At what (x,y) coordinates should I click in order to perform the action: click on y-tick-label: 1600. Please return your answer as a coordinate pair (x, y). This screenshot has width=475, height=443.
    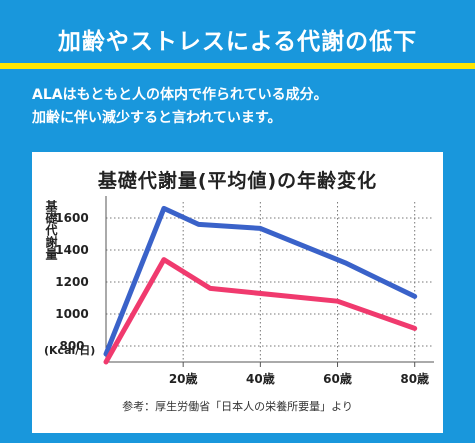
    Looking at the image, I should click on (71, 218).